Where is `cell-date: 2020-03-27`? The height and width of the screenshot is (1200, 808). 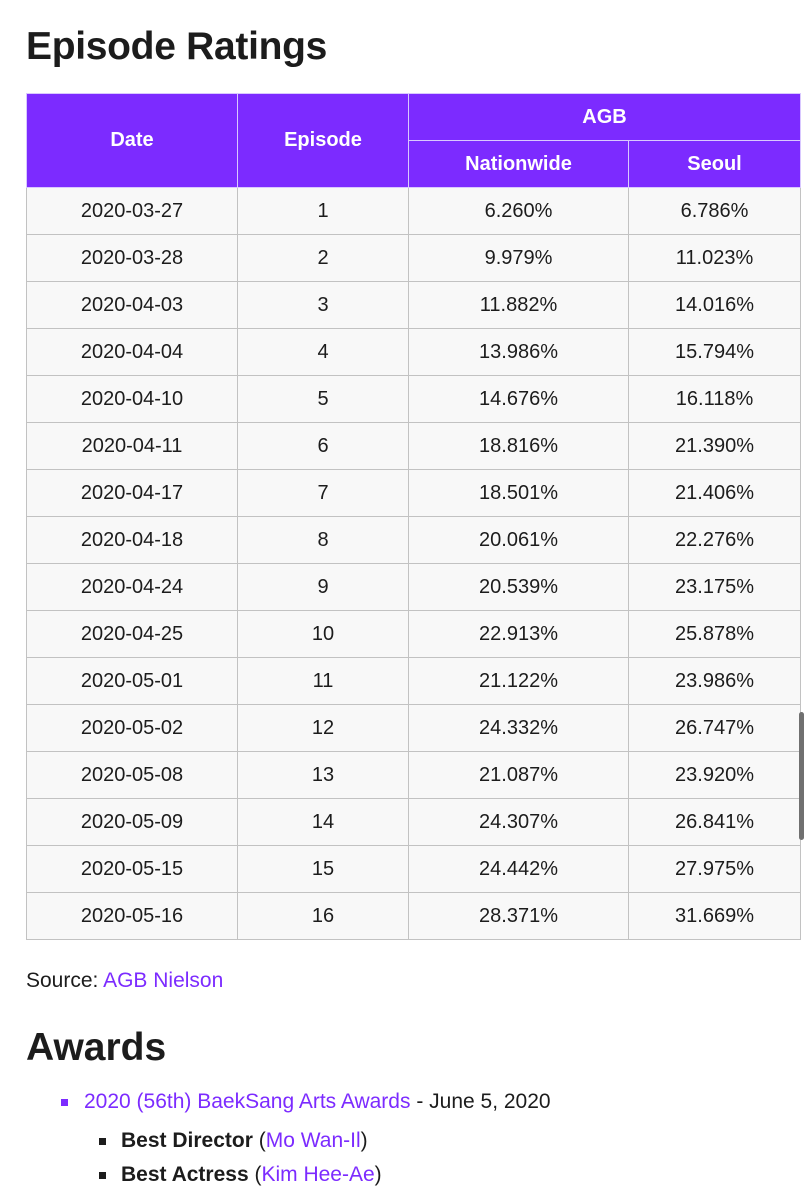
cell-date: 2020-03-27 is located at coordinates (132, 211).